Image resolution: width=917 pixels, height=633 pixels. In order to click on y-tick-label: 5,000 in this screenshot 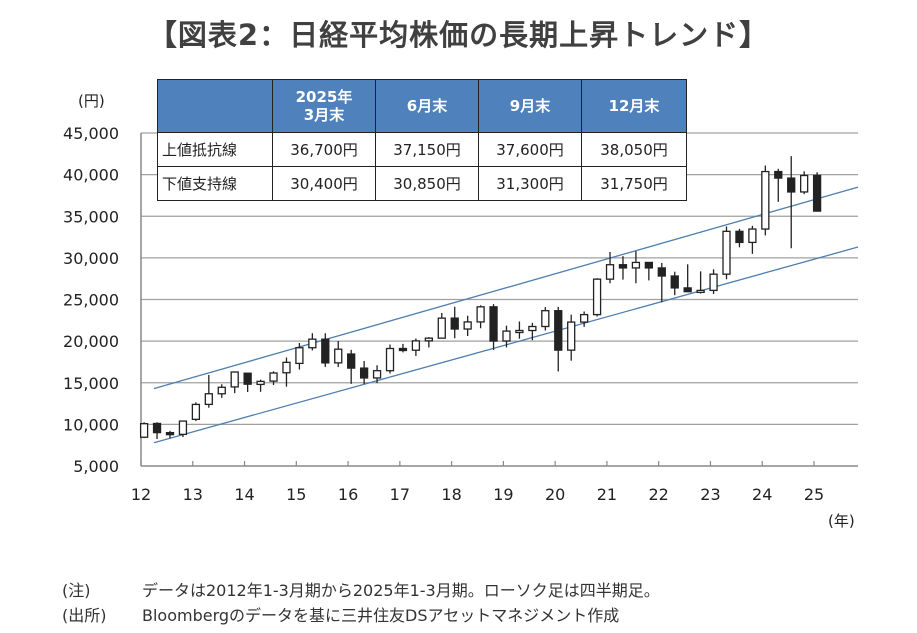, I will do `click(96, 466)`.